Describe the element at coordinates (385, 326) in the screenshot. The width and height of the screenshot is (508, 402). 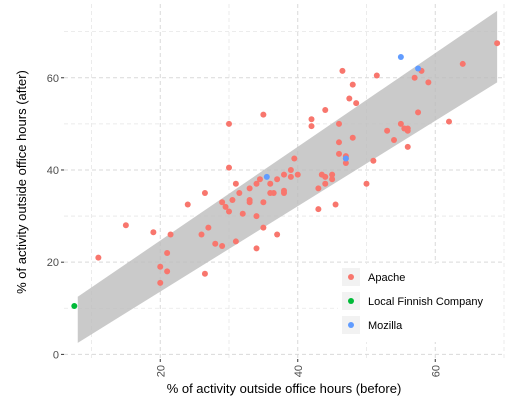
I see `legend-label: Mozilla` at that location.